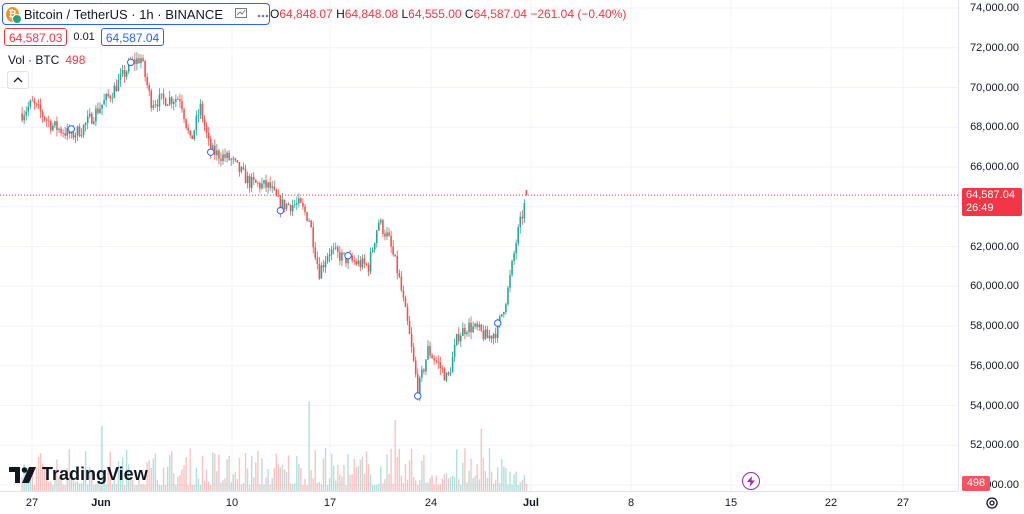 The height and width of the screenshot is (514, 1024). What do you see at coordinates (263, 14) in the screenshot?
I see `more-icon` at bounding box center [263, 14].